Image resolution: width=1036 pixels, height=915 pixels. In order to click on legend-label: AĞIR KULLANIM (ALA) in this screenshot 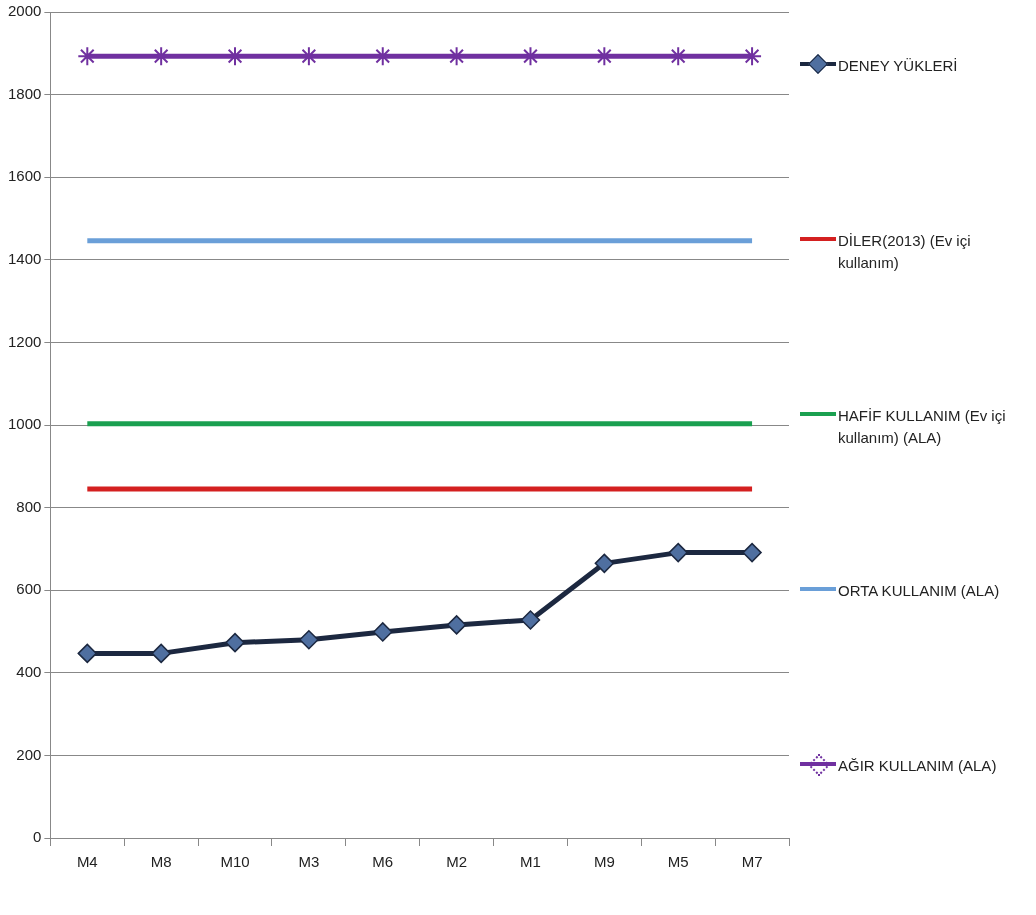, I will do `click(918, 766)`.